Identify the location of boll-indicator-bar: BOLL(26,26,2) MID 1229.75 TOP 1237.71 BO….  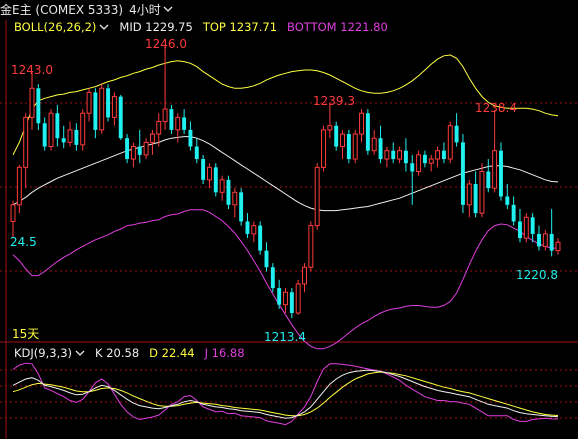
(201, 27).